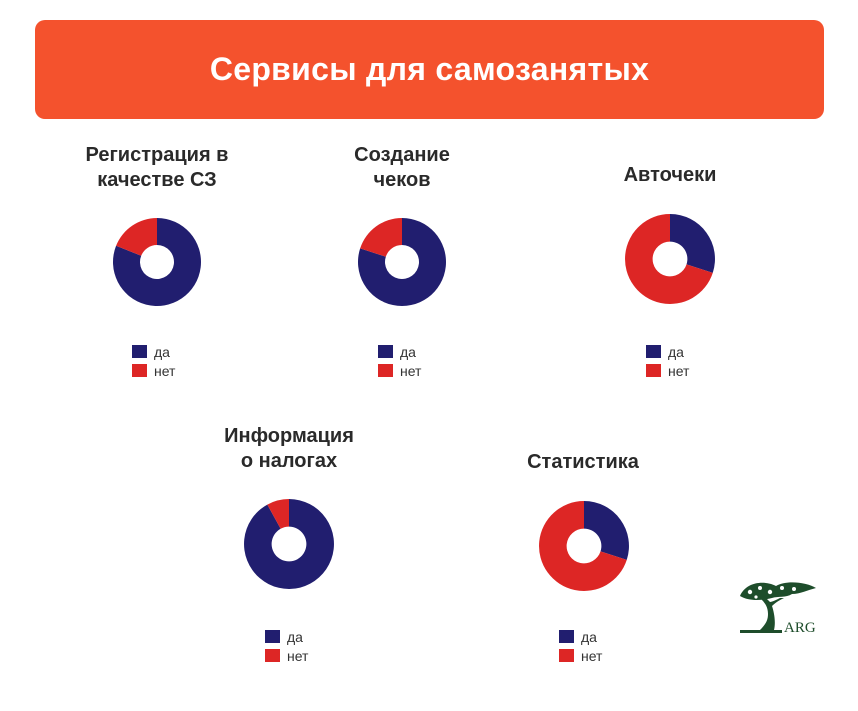 This screenshot has height=711, width=858. I want to click on chart-title-line: Создание, so click(402, 155).